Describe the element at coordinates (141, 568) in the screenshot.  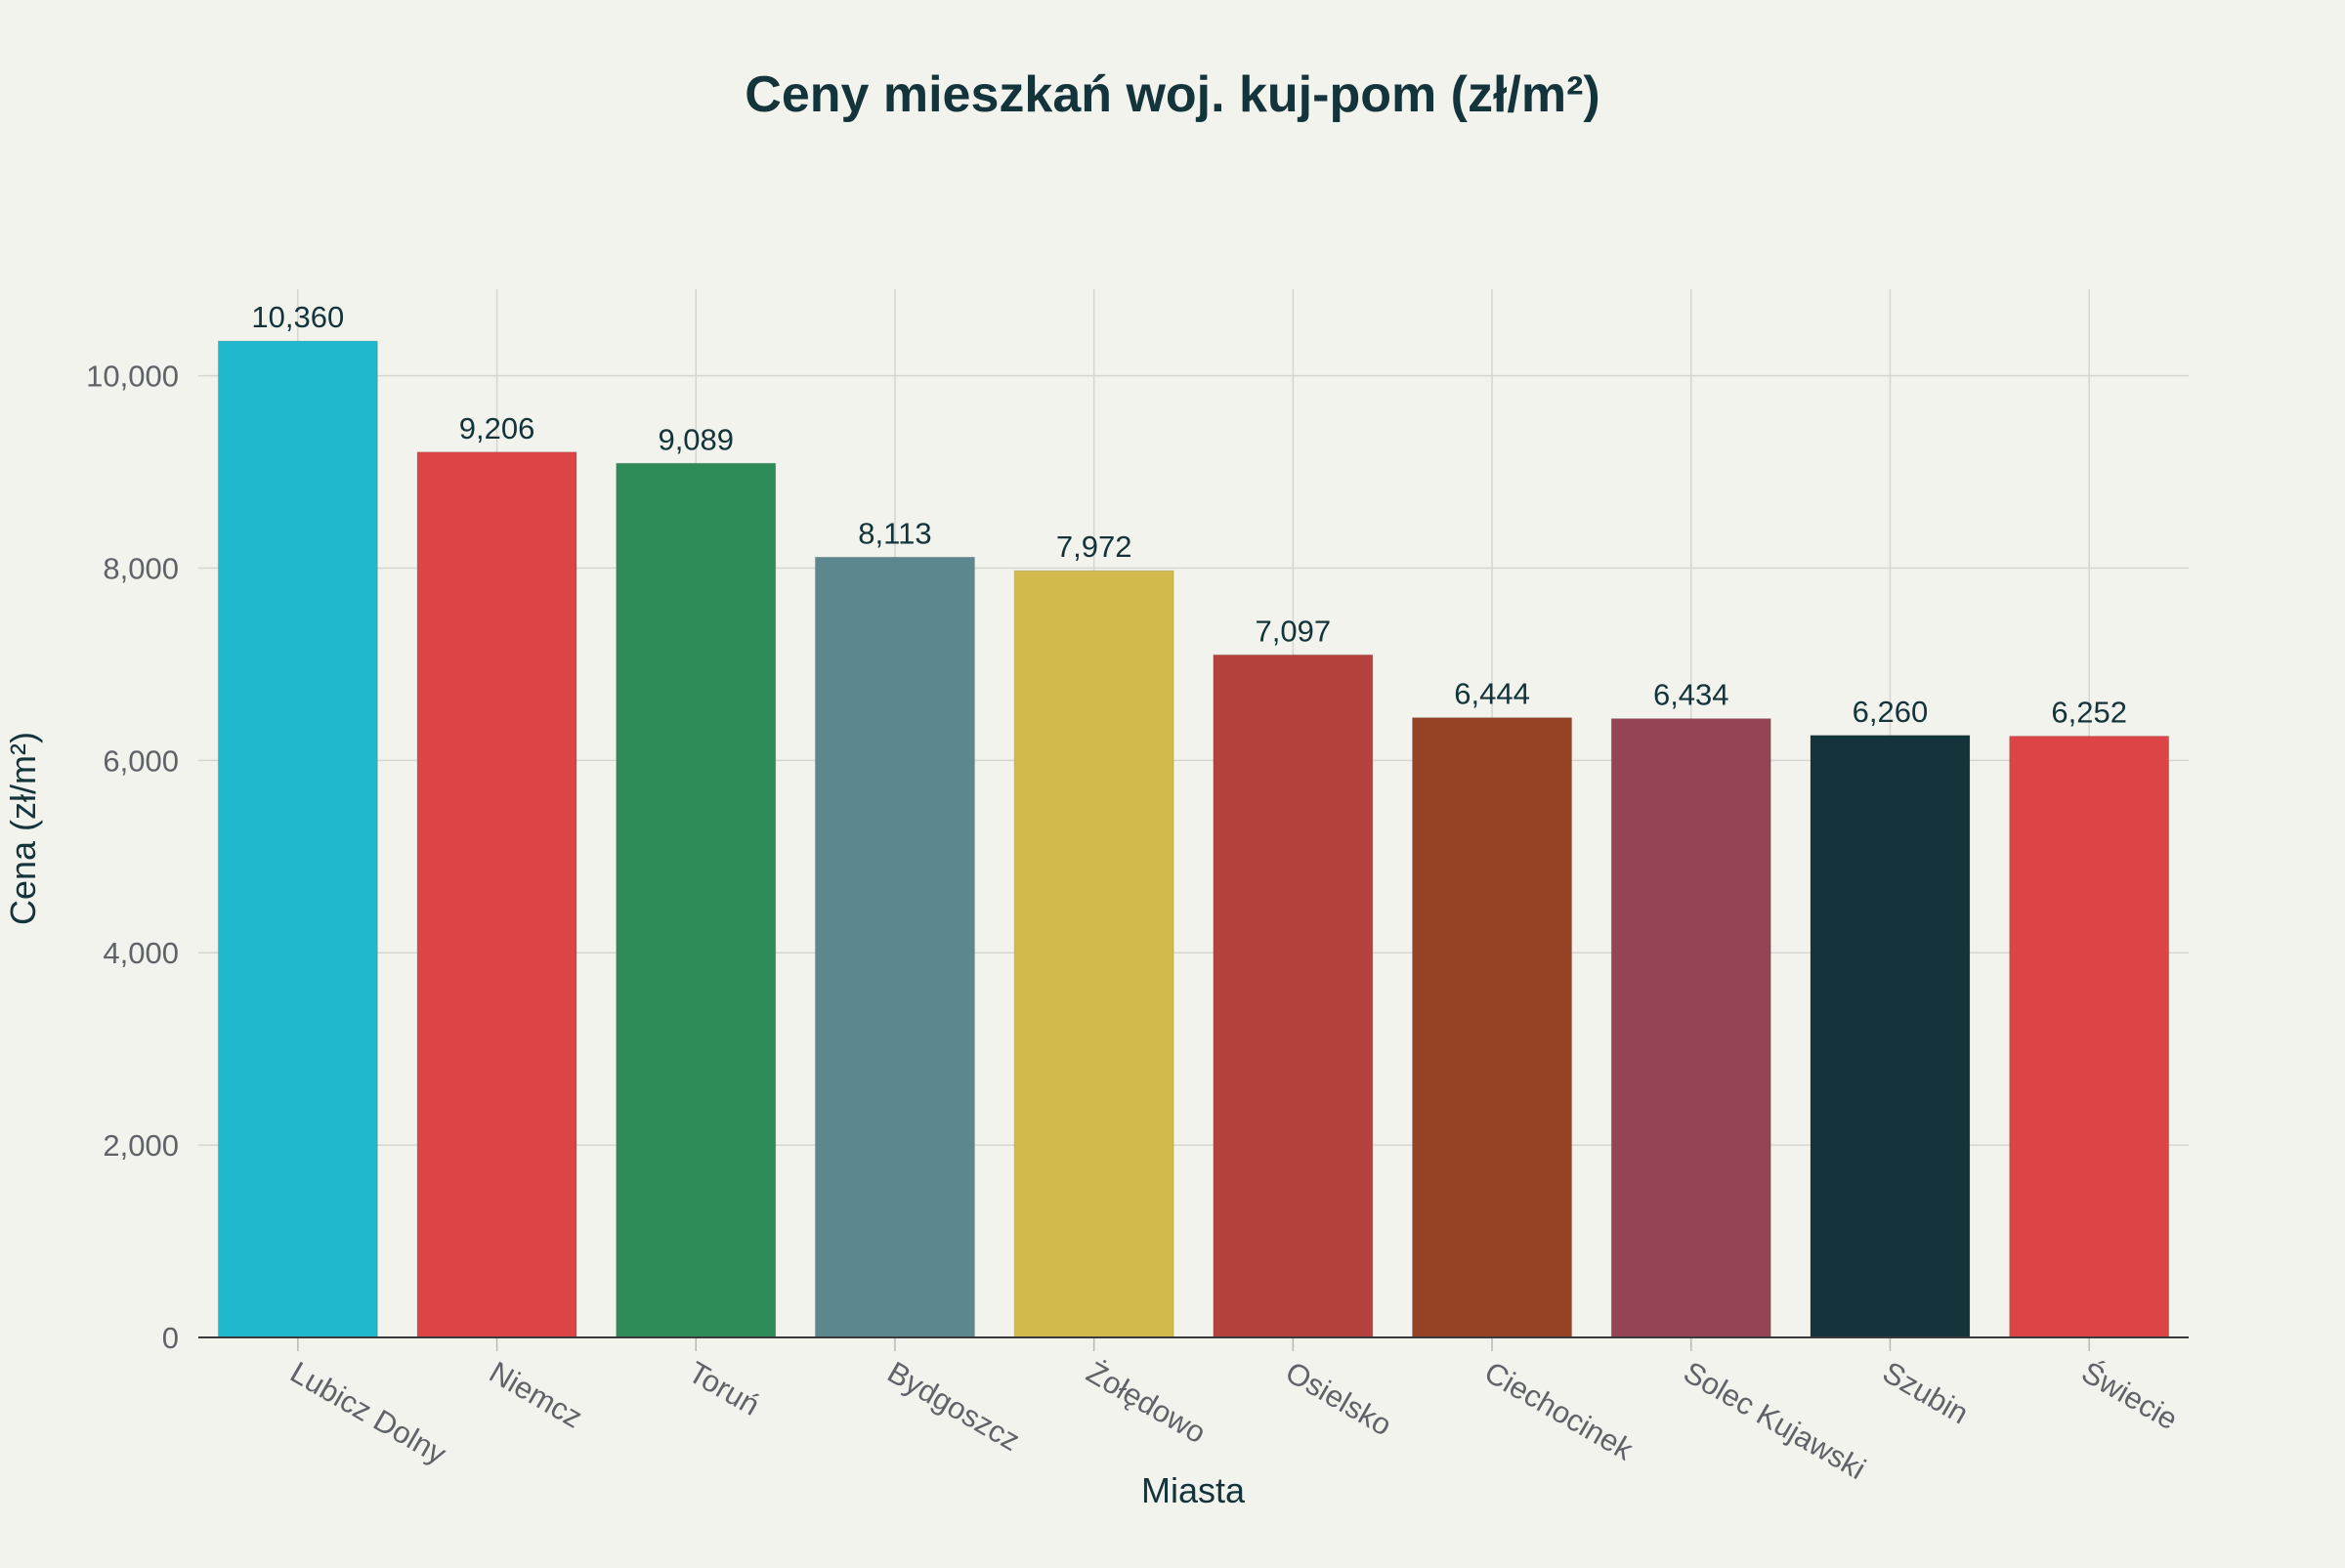
I see `y-tick-label: 8,000` at that location.